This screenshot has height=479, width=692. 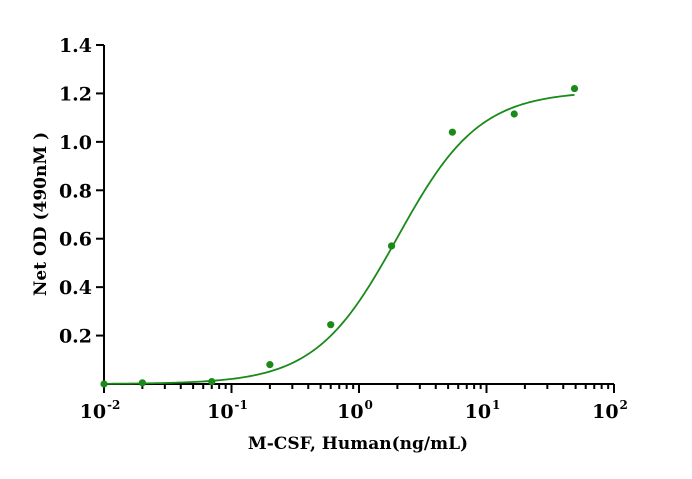 What do you see at coordinates (100, 410) in the screenshot?
I see `x-tick-label: 10⁻²` at bounding box center [100, 410].